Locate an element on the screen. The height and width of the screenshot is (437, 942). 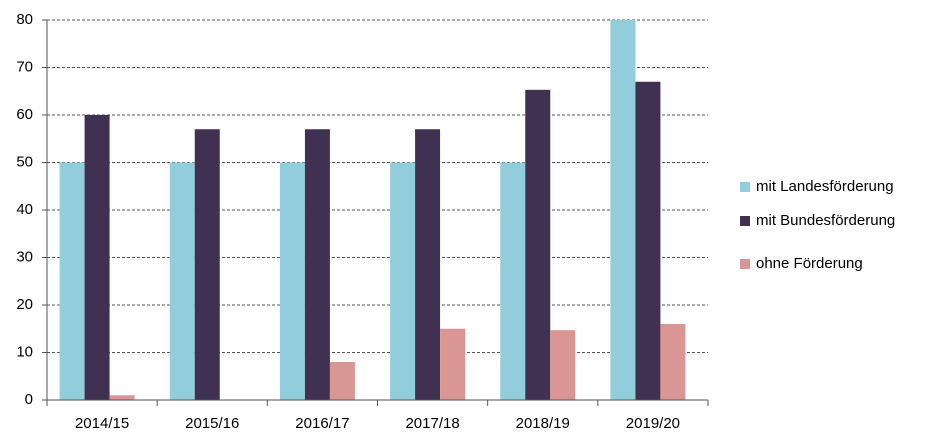
y-tick-label: 70 is located at coordinates (24, 66).